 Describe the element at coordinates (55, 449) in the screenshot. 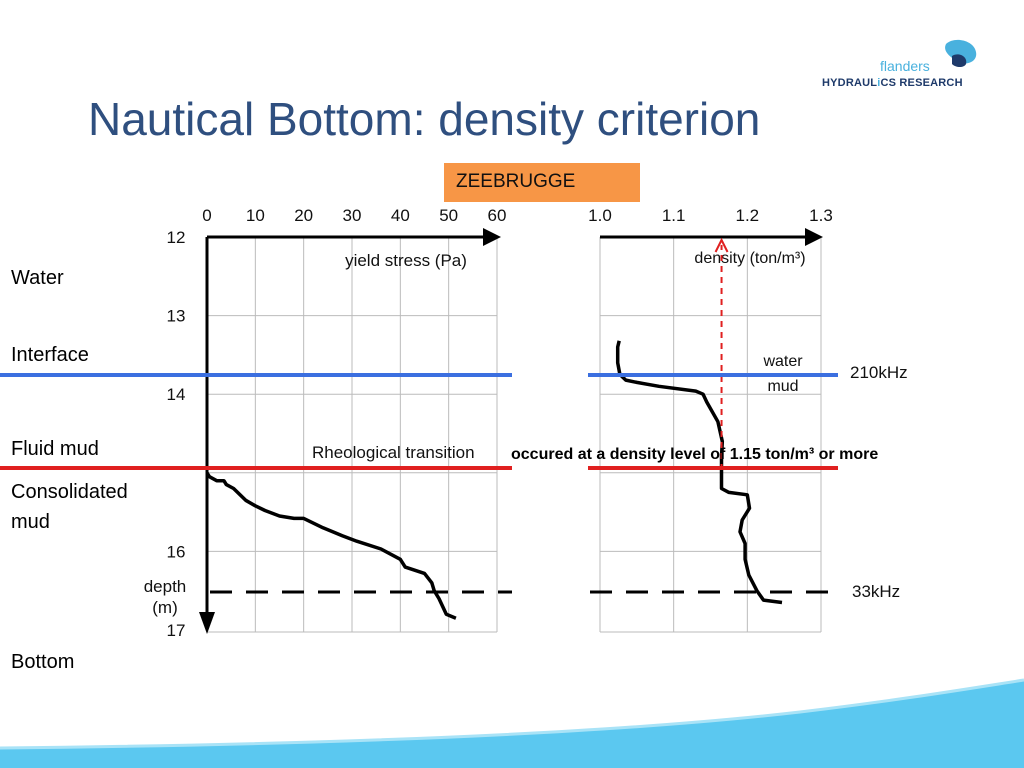

I see `layer-label-fluid-mud: Fluid mud` at that location.